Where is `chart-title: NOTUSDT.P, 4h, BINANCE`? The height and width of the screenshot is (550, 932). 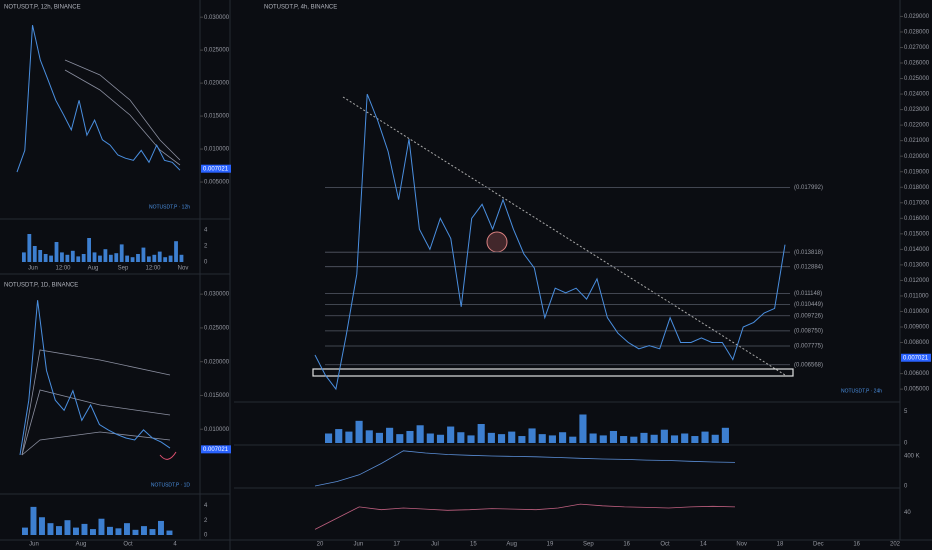
chart-title: NOTUSDT.P, 4h, BINANCE is located at coordinates (300, 8).